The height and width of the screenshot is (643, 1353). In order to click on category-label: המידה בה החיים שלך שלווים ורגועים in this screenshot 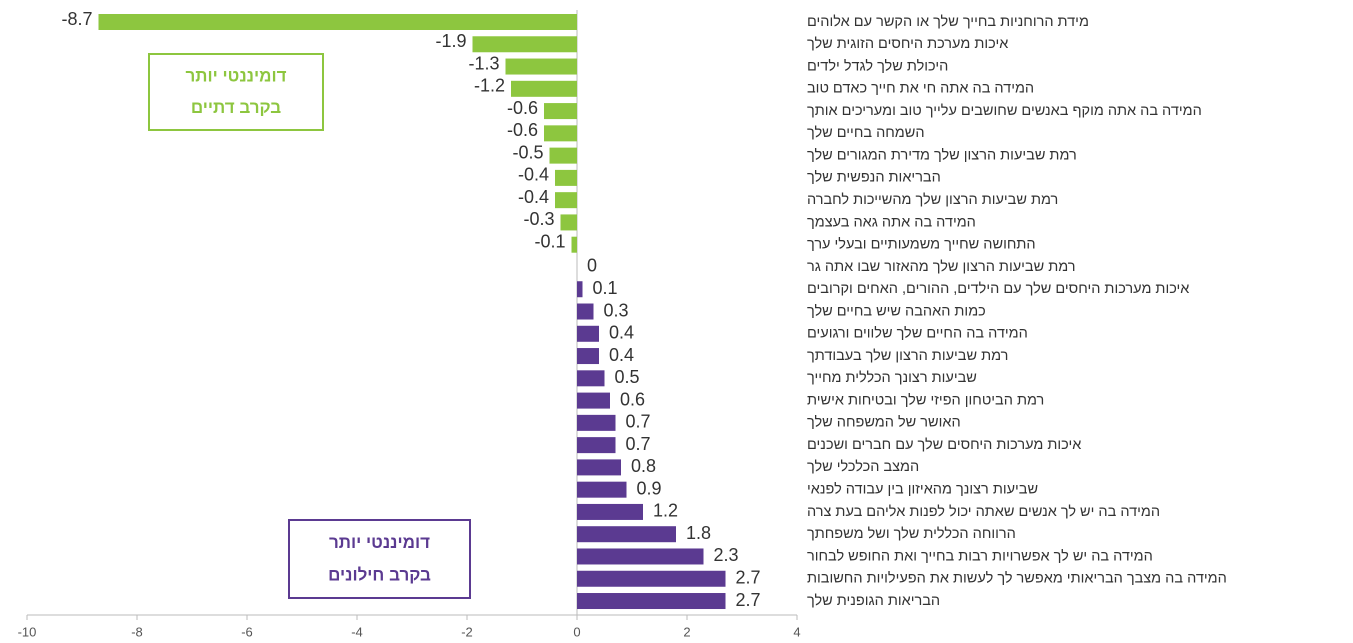, I will do `click(917, 333)`.